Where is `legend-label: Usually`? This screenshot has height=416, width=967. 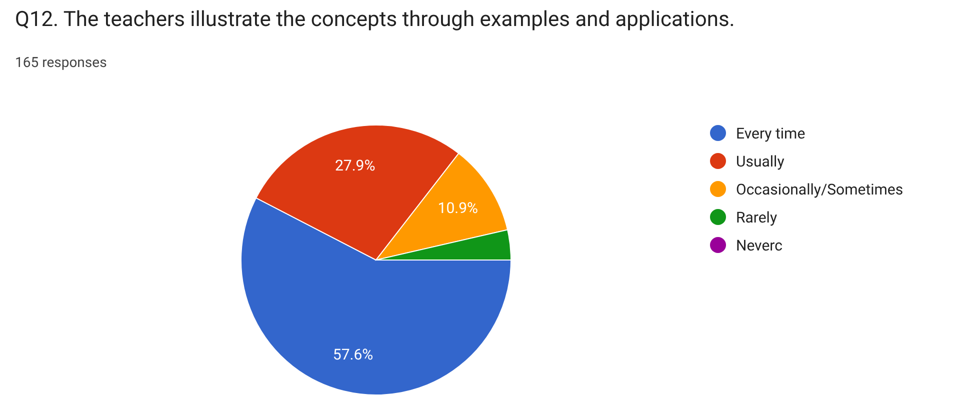
legend-label: Usually is located at coordinates (760, 161).